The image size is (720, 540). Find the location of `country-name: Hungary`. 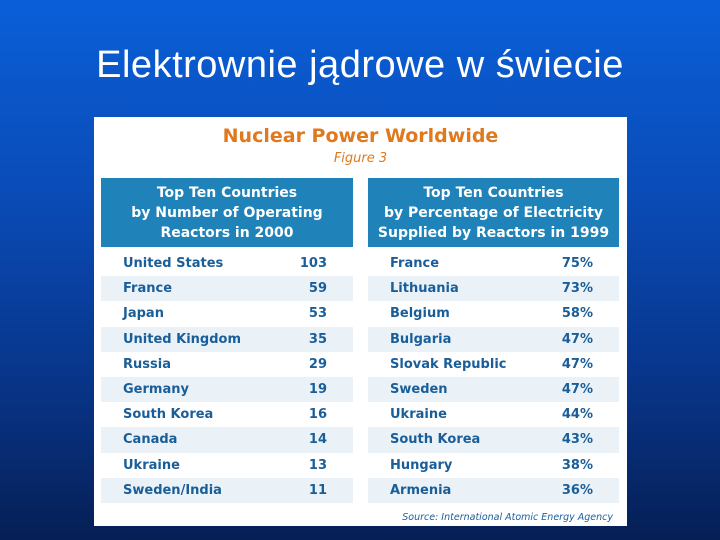

country-name: Hungary is located at coordinates (421, 465).